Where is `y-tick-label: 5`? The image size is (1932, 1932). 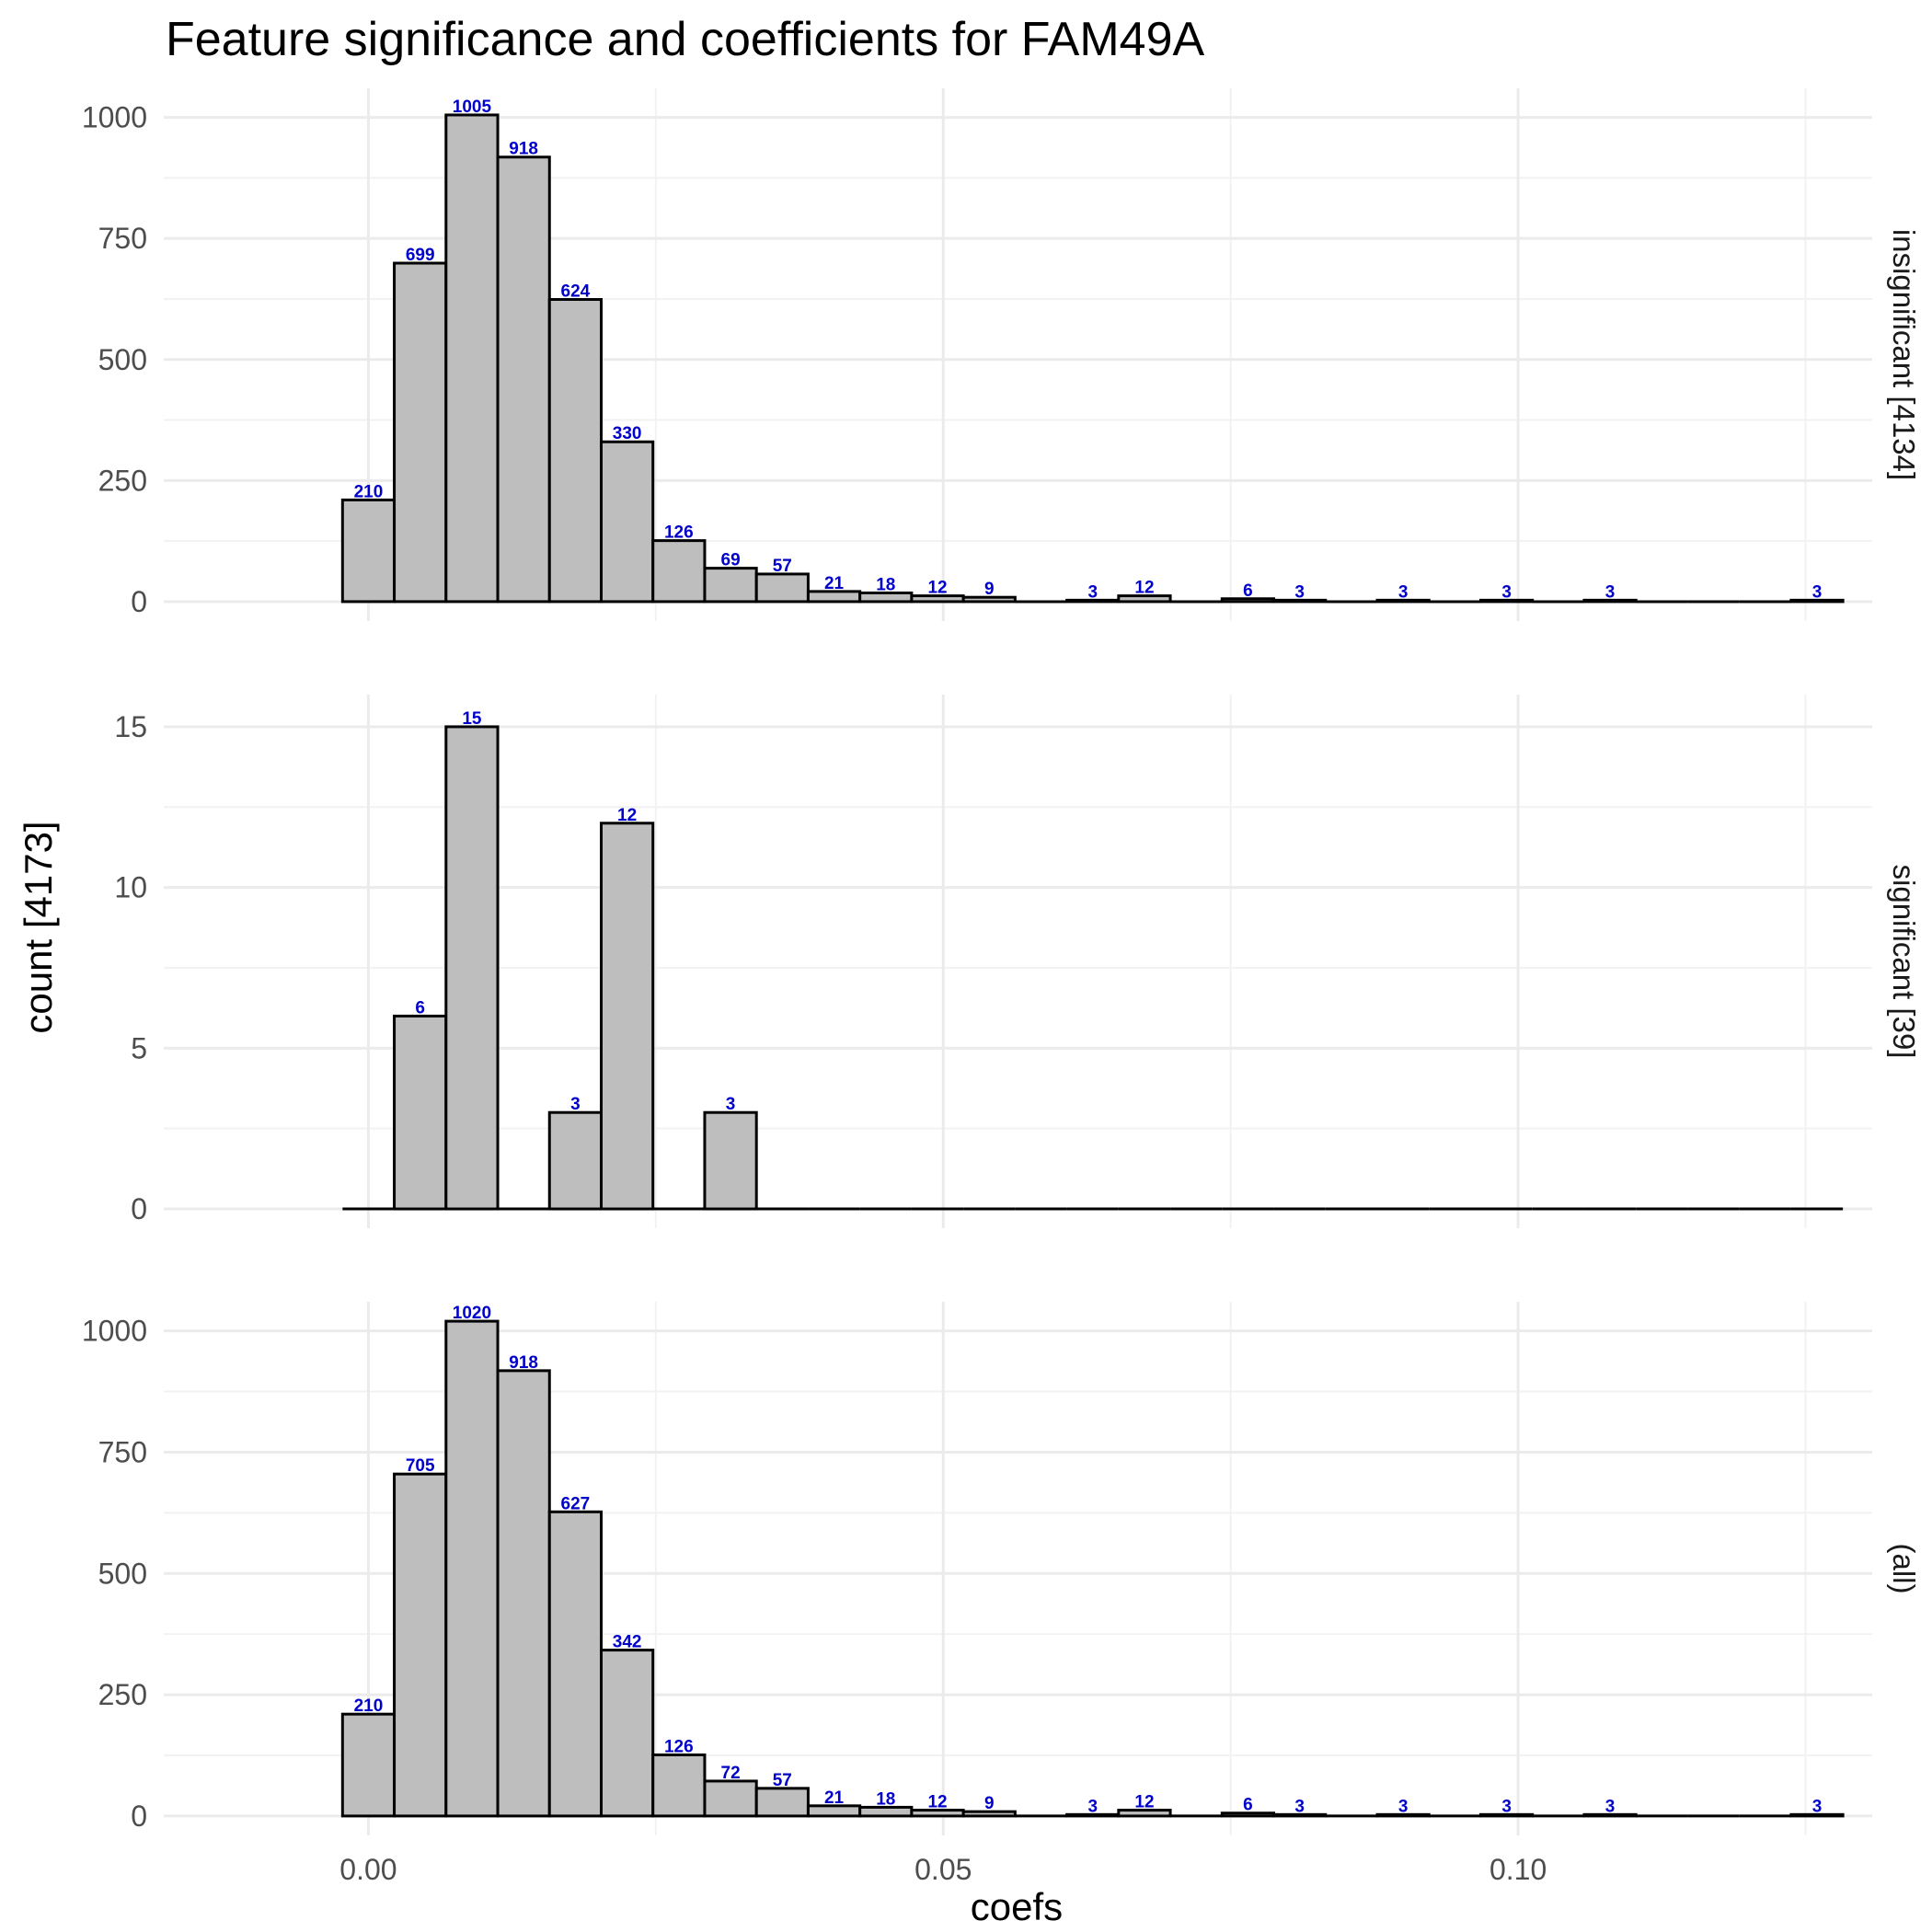
y-tick-label: 5 is located at coordinates (139, 1047).